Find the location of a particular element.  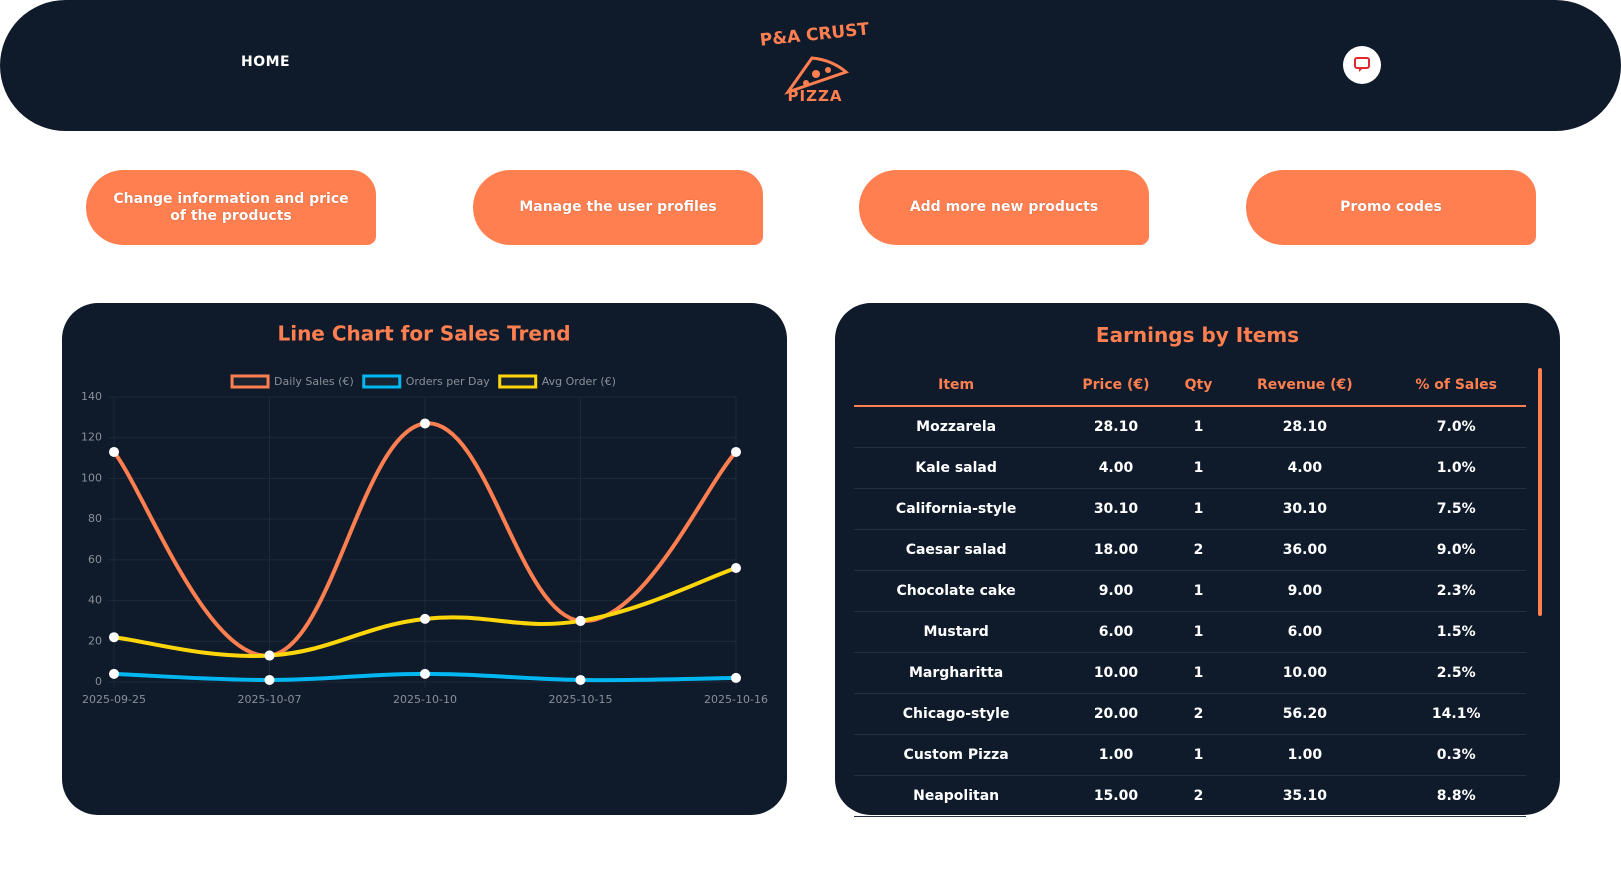

x-tick-label: 2025-10-07 is located at coordinates (270, 699).